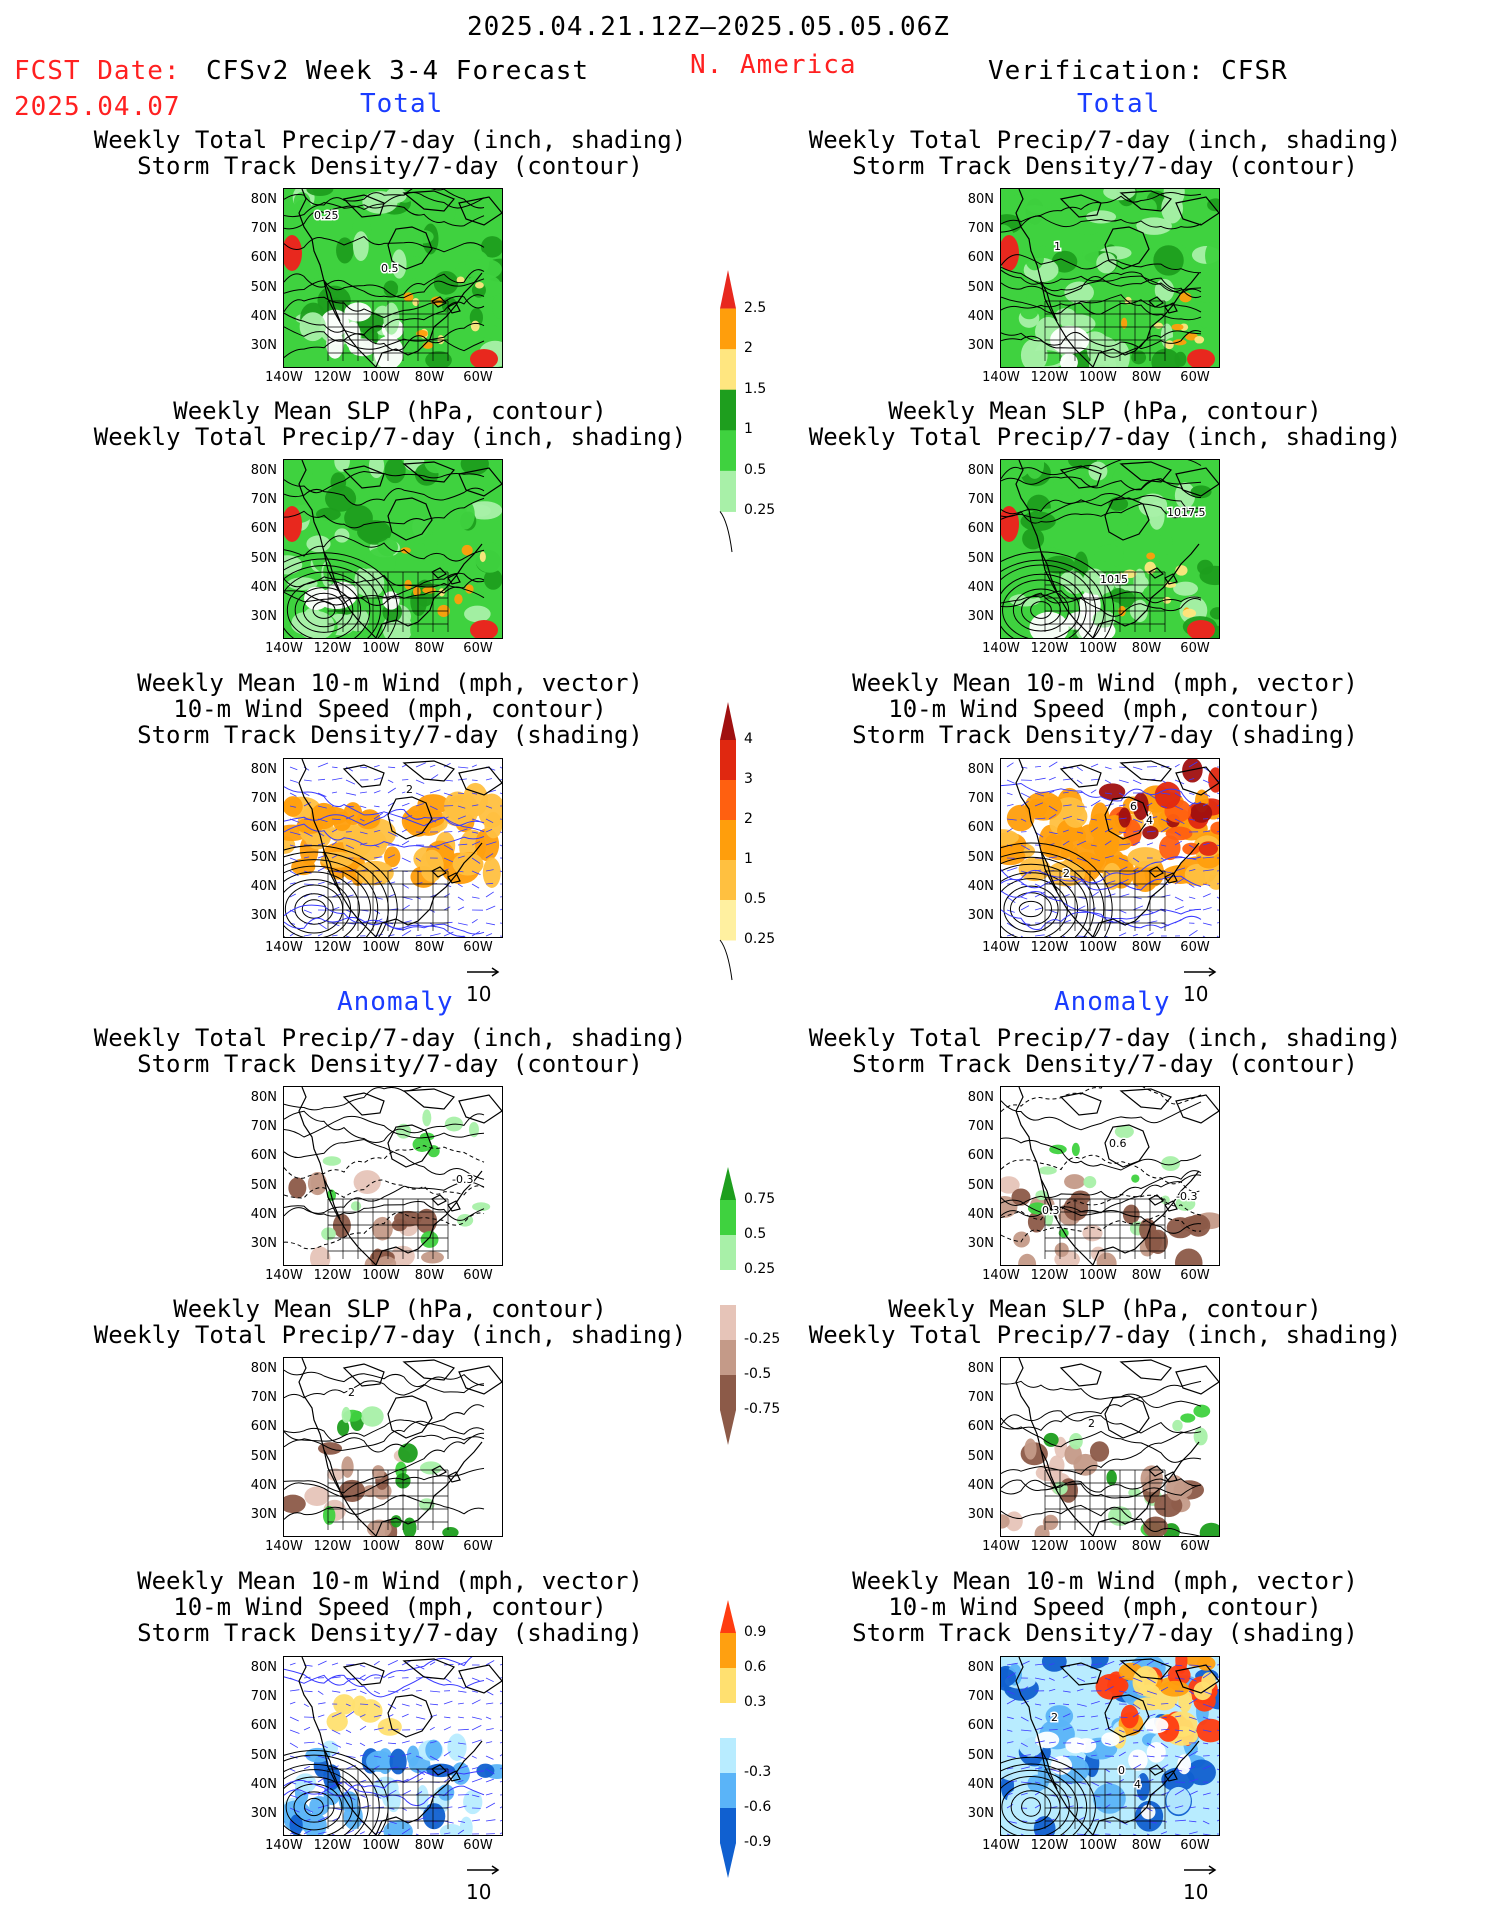  Describe the element at coordinates (393, 1447) in the screenshot. I see `map-panel-r5-left: 2` at that location.